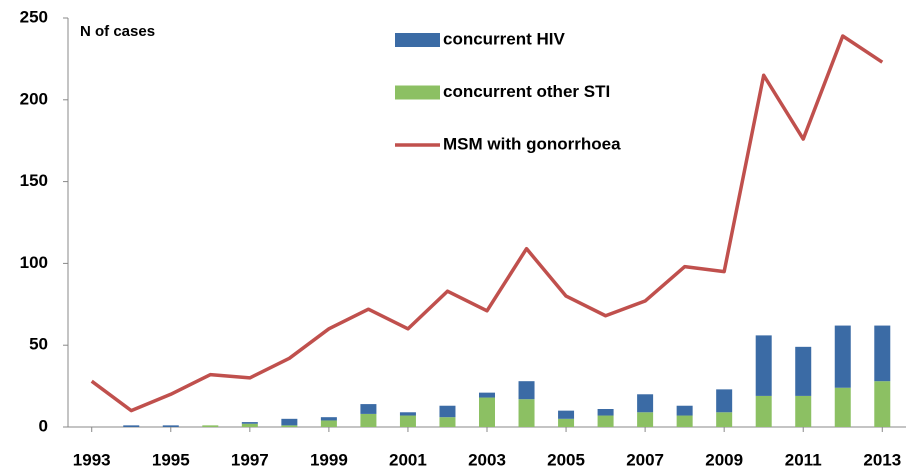 Image resolution: width=914 pixels, height=471 pixels. I want to click on y-tick-label: 150, so click(34, 180).